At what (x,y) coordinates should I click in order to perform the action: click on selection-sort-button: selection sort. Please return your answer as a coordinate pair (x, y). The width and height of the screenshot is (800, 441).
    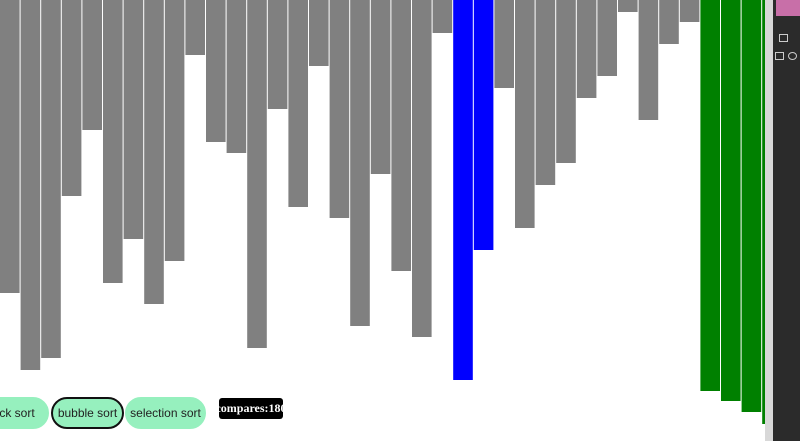
    Looking at the image, I should click on (165, 413).